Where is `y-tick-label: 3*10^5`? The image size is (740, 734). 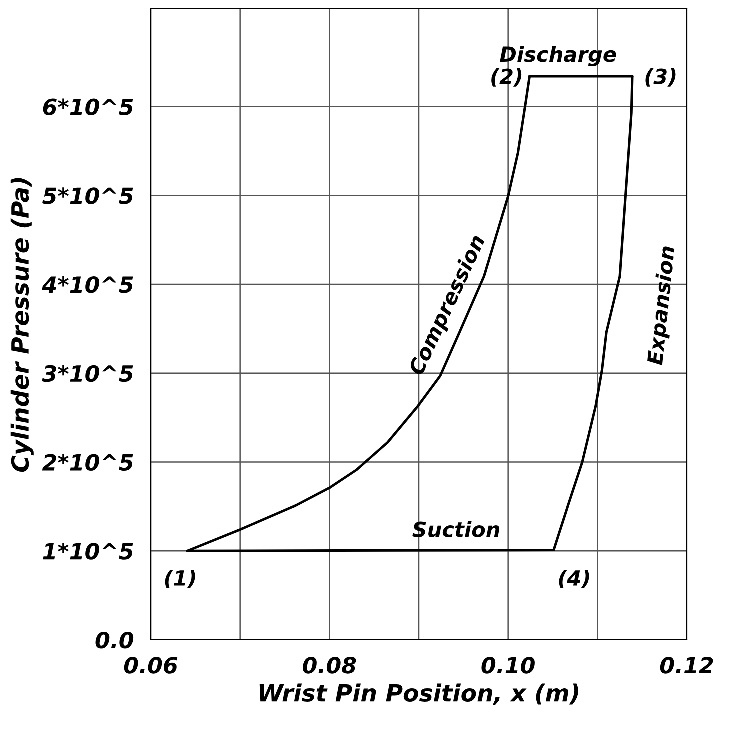 y-tick-label: 3*10^5 is located at coordinates (88, 373).